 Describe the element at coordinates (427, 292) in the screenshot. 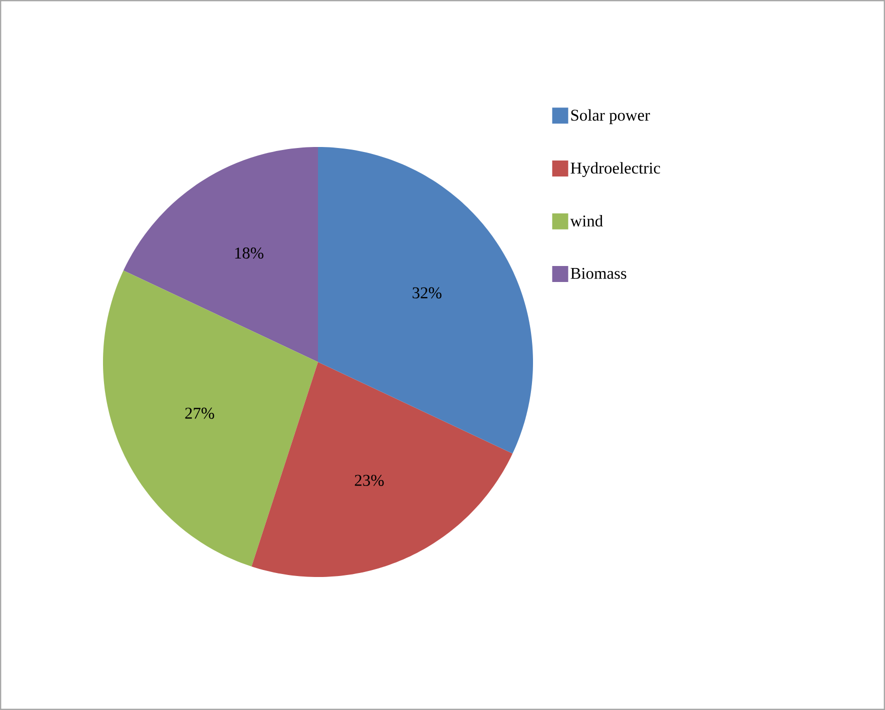

I see `data-label: 32%` at that location.